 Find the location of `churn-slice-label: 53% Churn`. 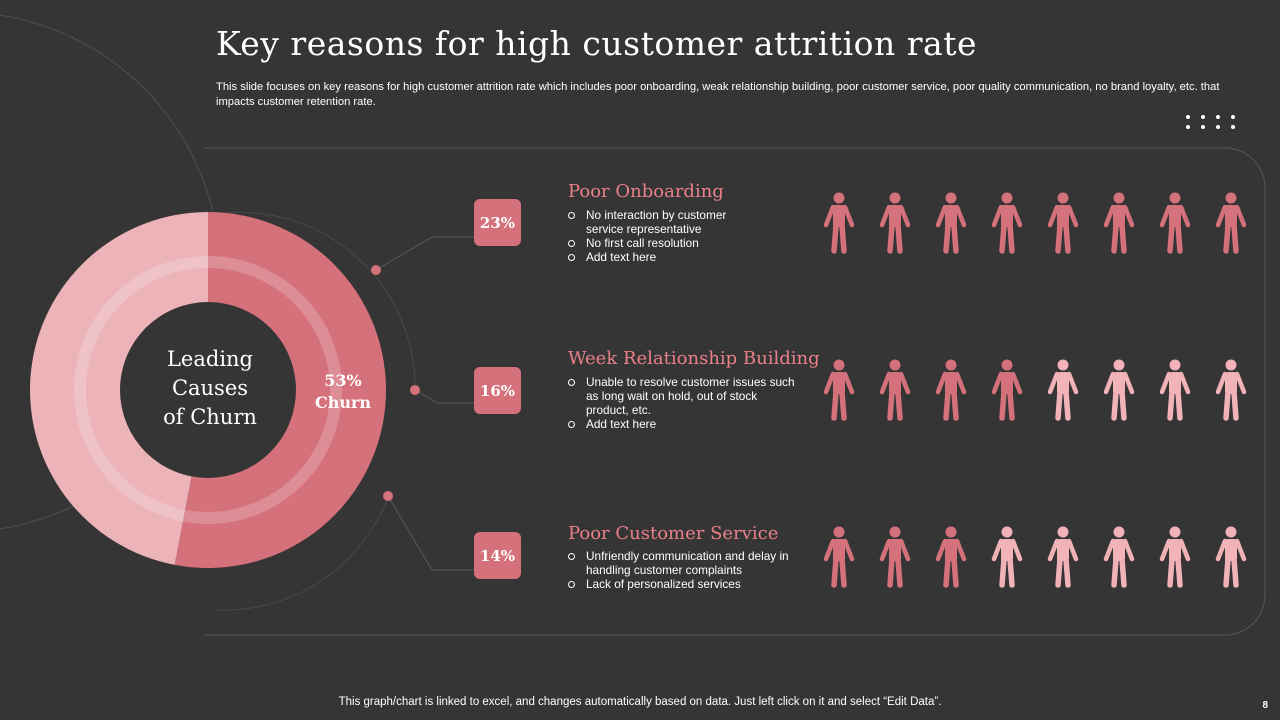

churn-slice-label: 53% Churn is located at coordinates (343, 392).